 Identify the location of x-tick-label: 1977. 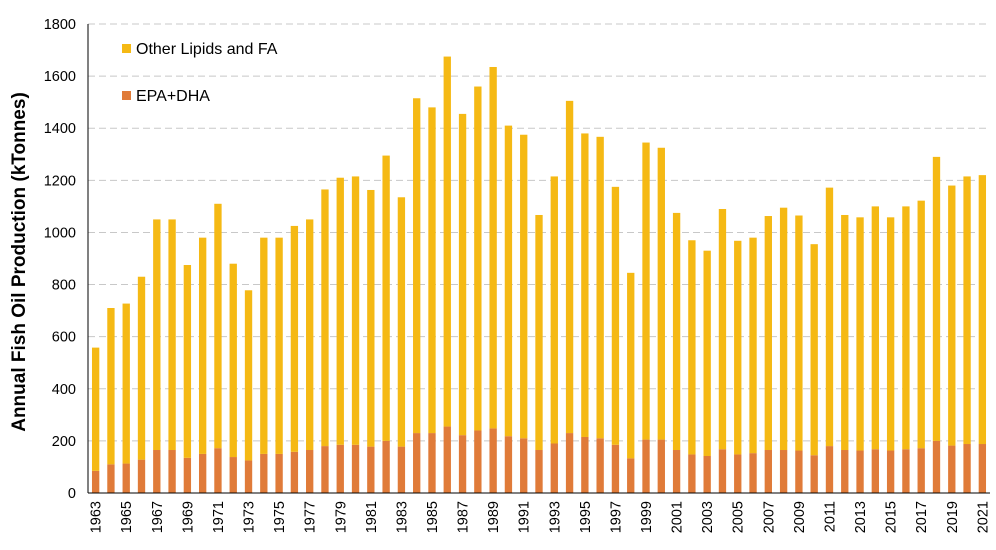
(311, 517).